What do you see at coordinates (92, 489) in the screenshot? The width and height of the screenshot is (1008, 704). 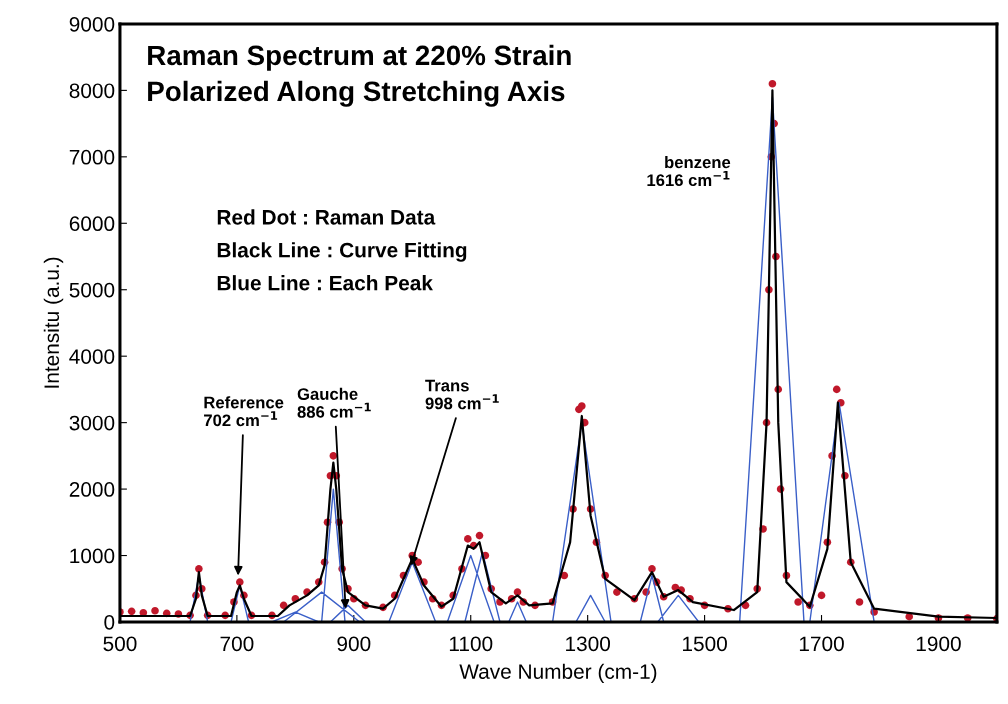 I see `y-tick-label: 2000` at bounding box center [92, 489].